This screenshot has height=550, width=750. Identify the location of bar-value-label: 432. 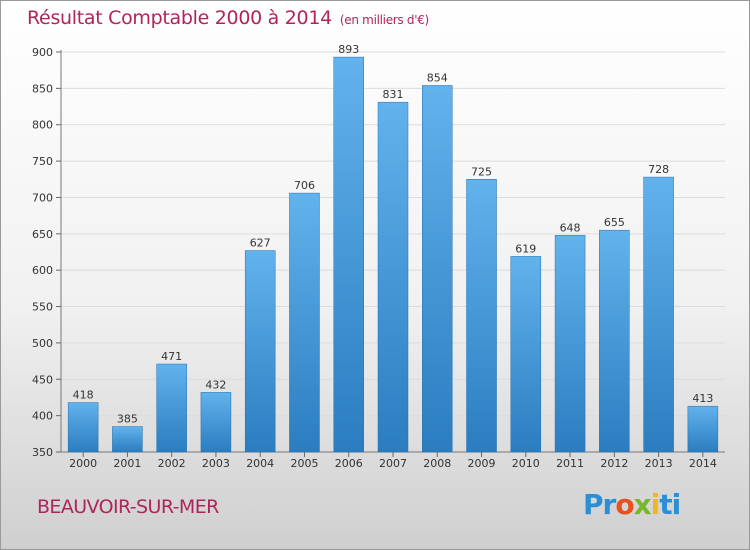
(215, 384).